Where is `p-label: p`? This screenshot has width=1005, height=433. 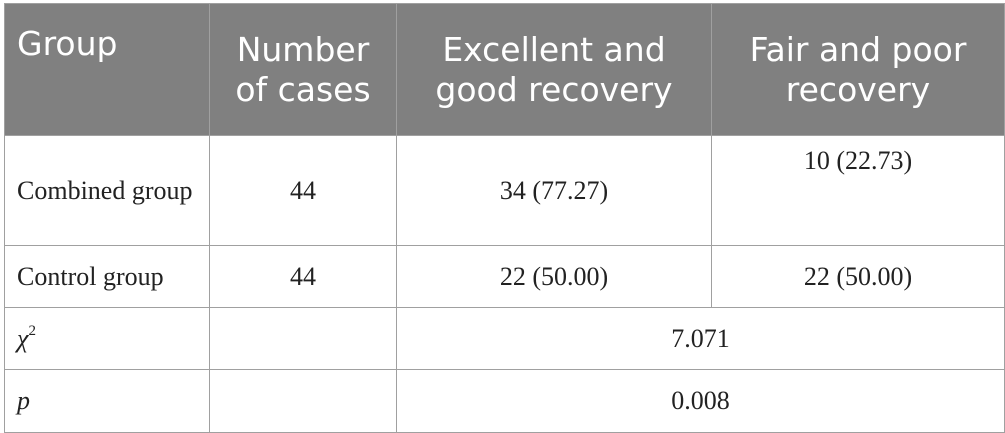 p-label: p is located at coordinates (107, 401).